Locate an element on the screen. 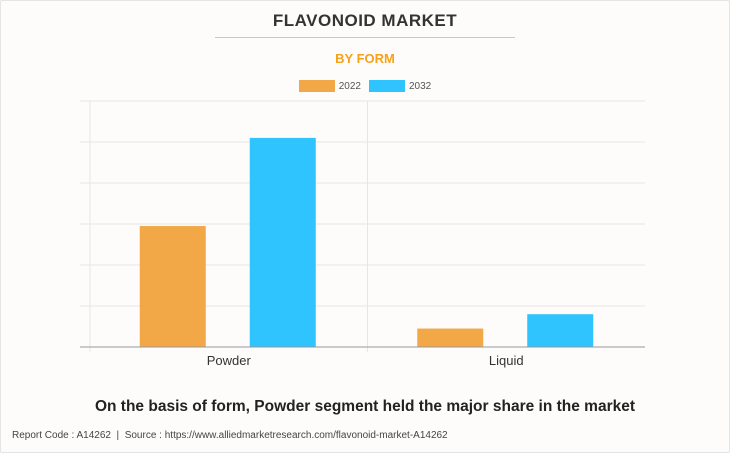  legend-label-2022: 2022 is located at coordinates (349, 86).